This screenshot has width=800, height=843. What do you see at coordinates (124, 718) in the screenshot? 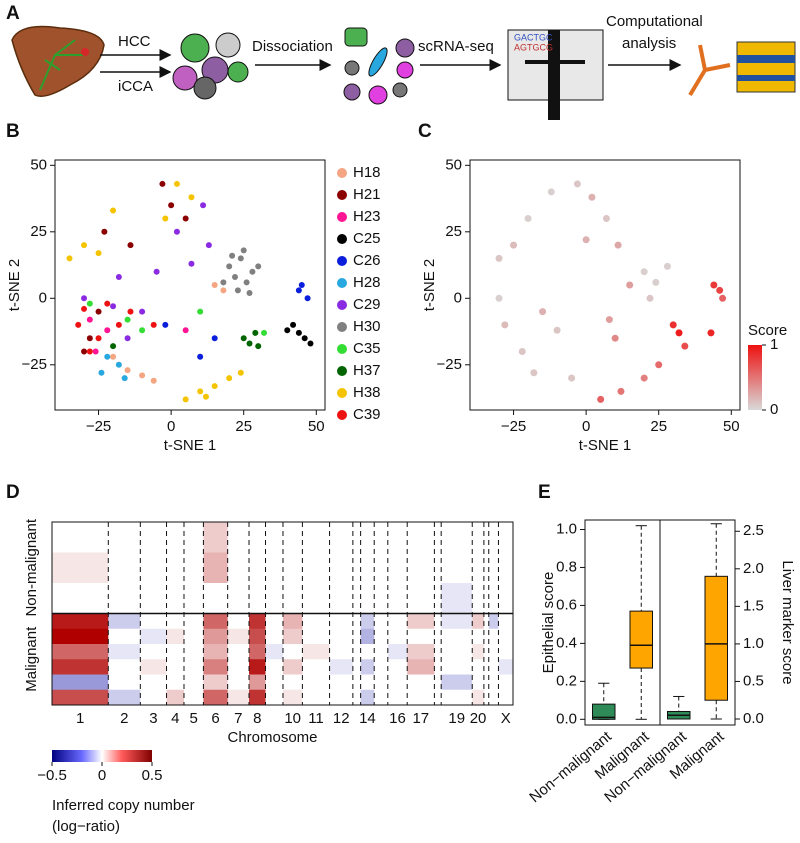
I see `x-tick-label: 2` at bounding box center [124, 718].